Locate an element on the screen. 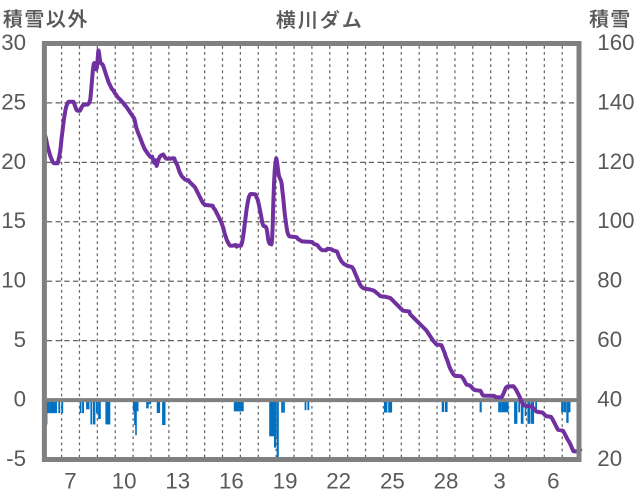 This screenshot has height=501, width=636. svg-text: 28 is located at coordinates (446, 481).